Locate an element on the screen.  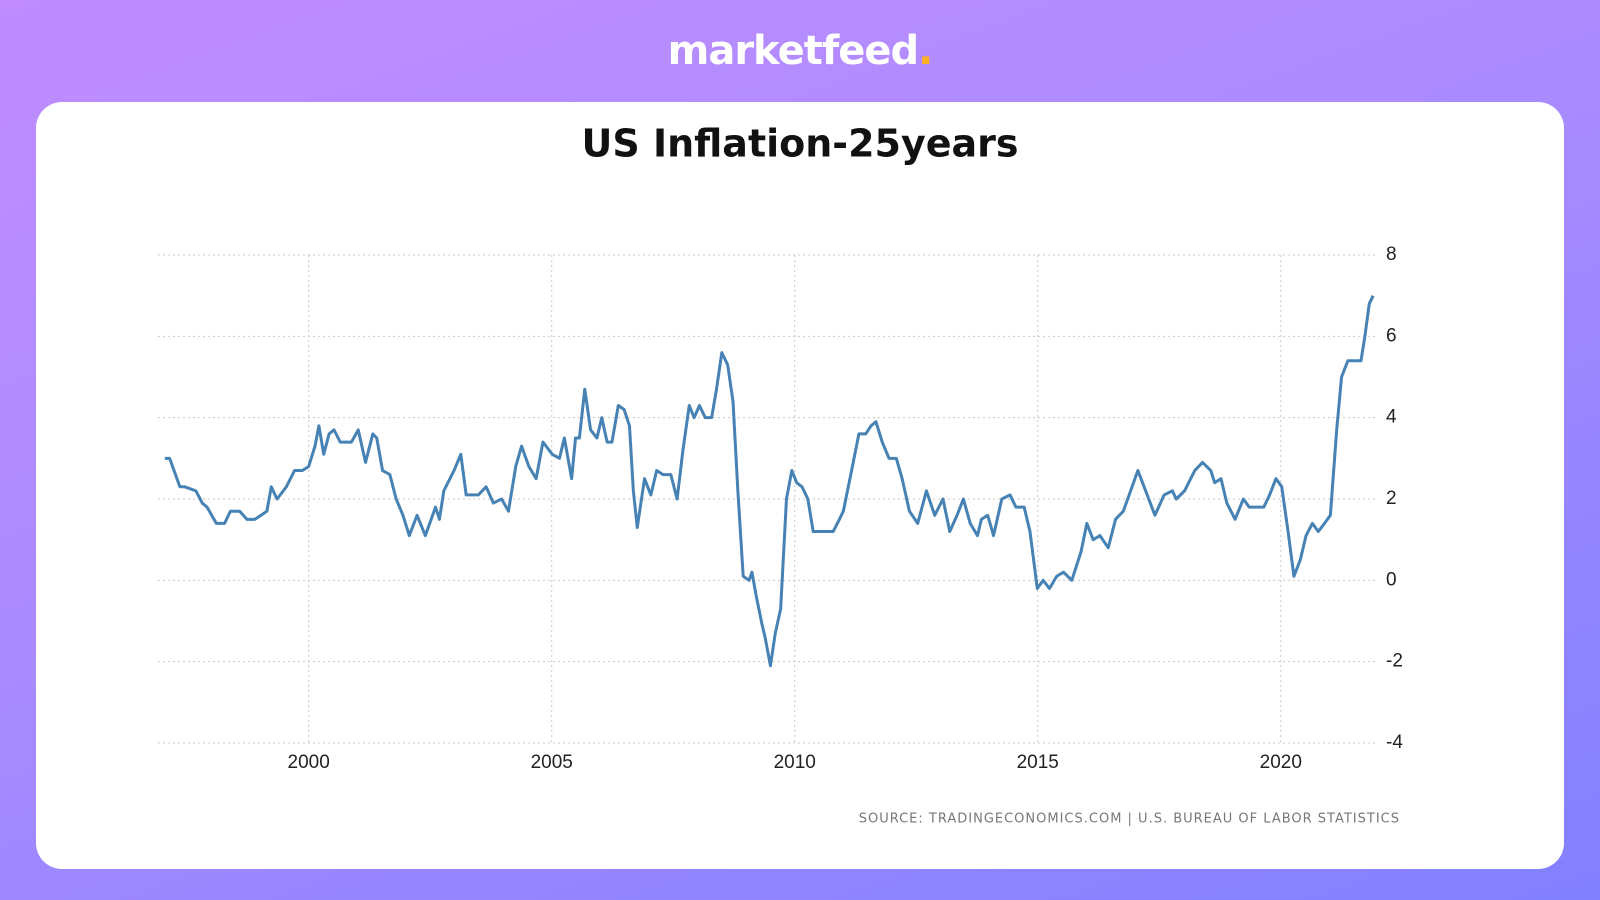
x-tick-label: 2015 is located at coordinates (1038, 762).